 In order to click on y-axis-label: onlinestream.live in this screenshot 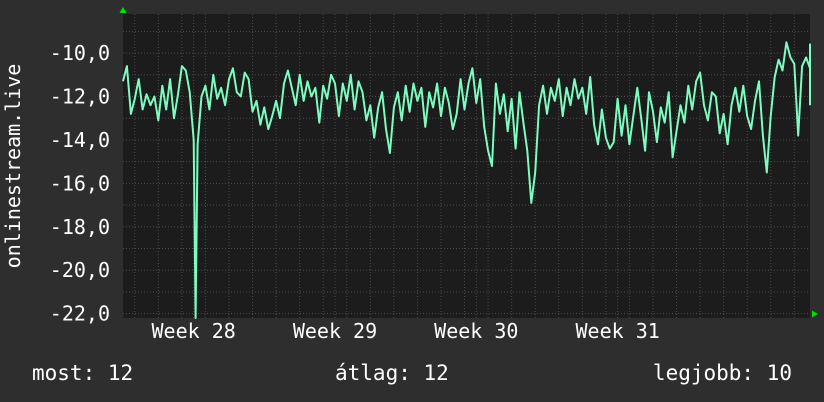, I will do `click(13, 166)`.